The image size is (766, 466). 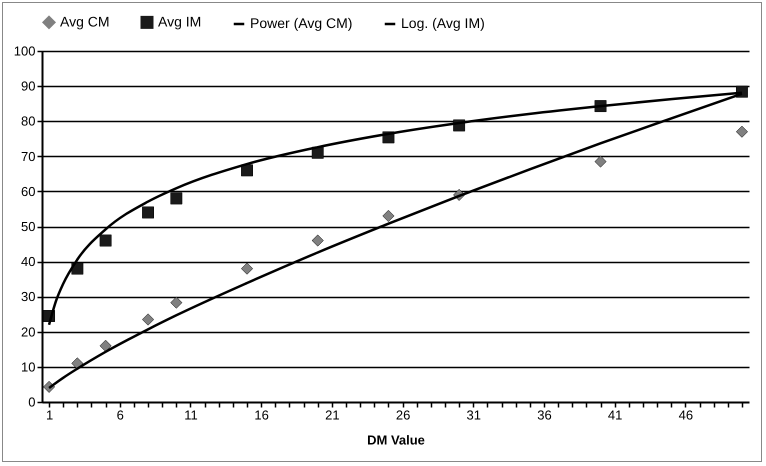 I want to click on legend-label: Avg CM, so click(x=85, y=21).